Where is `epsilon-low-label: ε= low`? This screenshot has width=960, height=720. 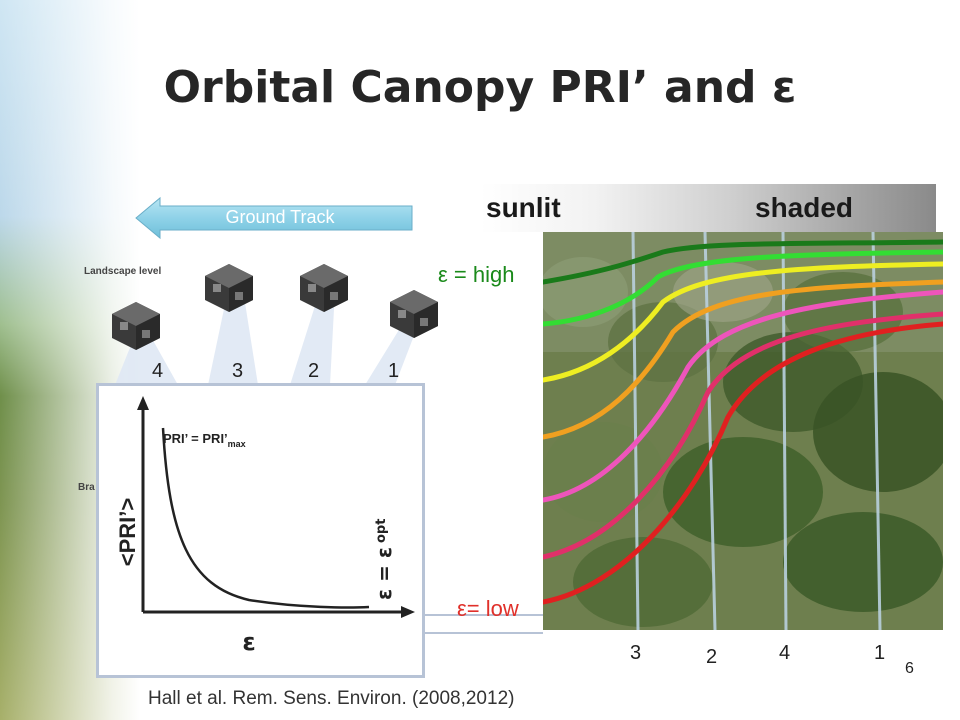
epsilon-low-label: ε= low is located at coordinates (488, 608).